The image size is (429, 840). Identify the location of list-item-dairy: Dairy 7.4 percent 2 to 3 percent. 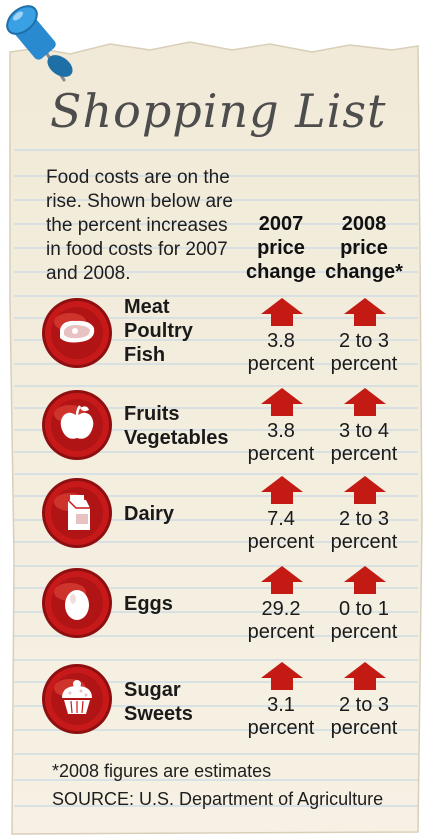
(214, 517).